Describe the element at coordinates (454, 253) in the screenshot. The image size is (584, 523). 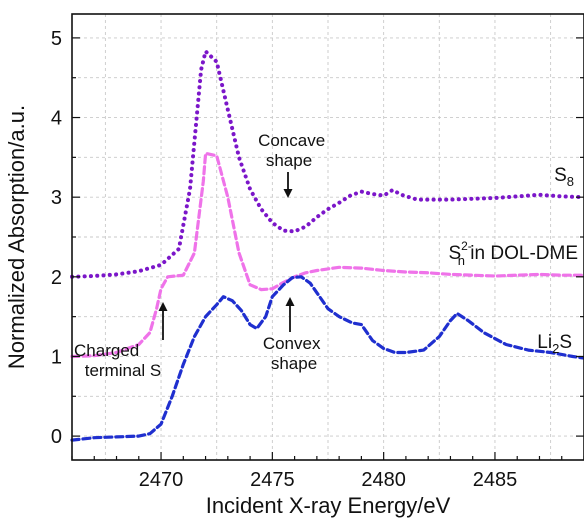
I see `series-label-sn-main: S` at that location.